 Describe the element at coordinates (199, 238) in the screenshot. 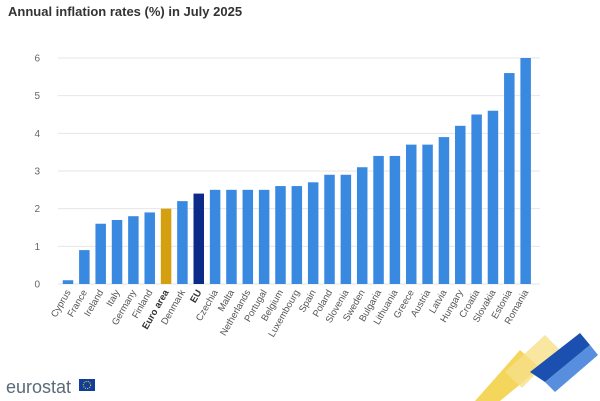

I see `bar-eu` at that location.